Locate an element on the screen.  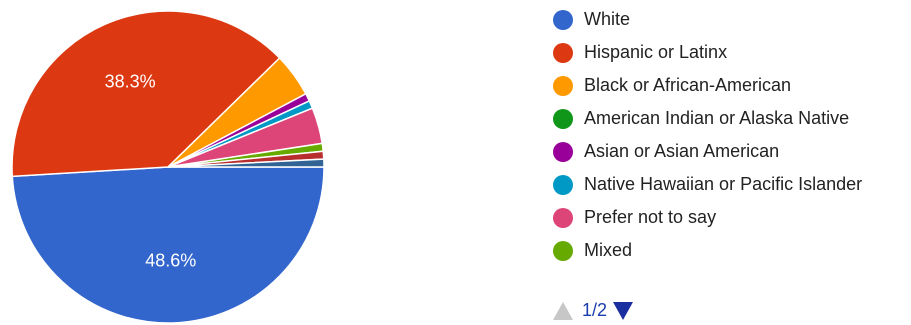
legend-label: Black or African-American is located at coordinates (688, 85).